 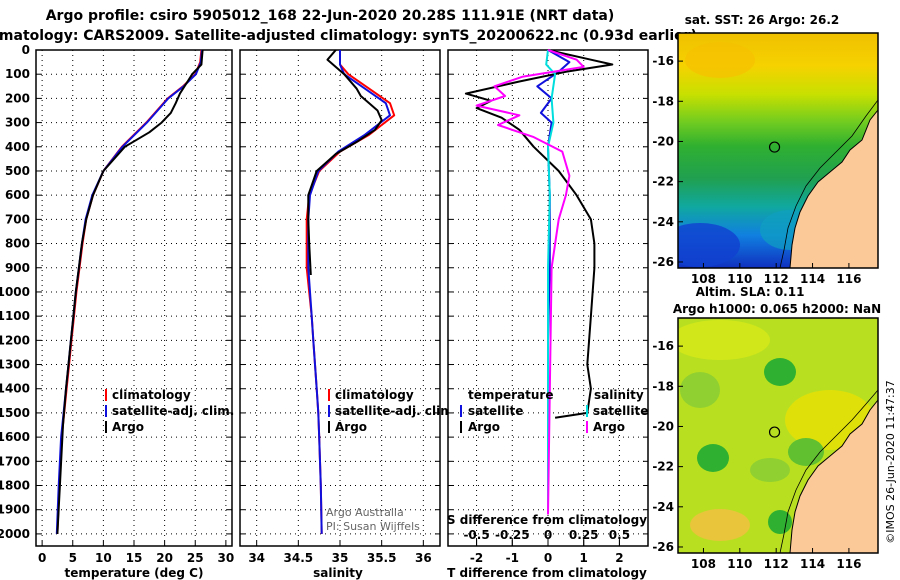 What do you see at coordinates (128, 427) in the screenshot?
I see `legend-label-argo: Argo` at bounding box center [128, 427].